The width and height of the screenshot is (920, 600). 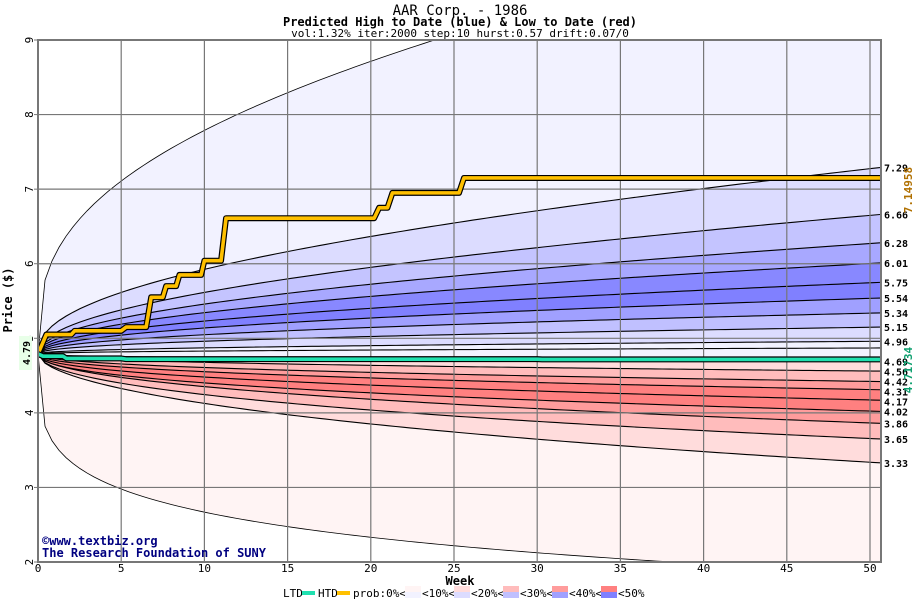 I want to click on curve-end-label: 6.28, so click(x=896, y=244).